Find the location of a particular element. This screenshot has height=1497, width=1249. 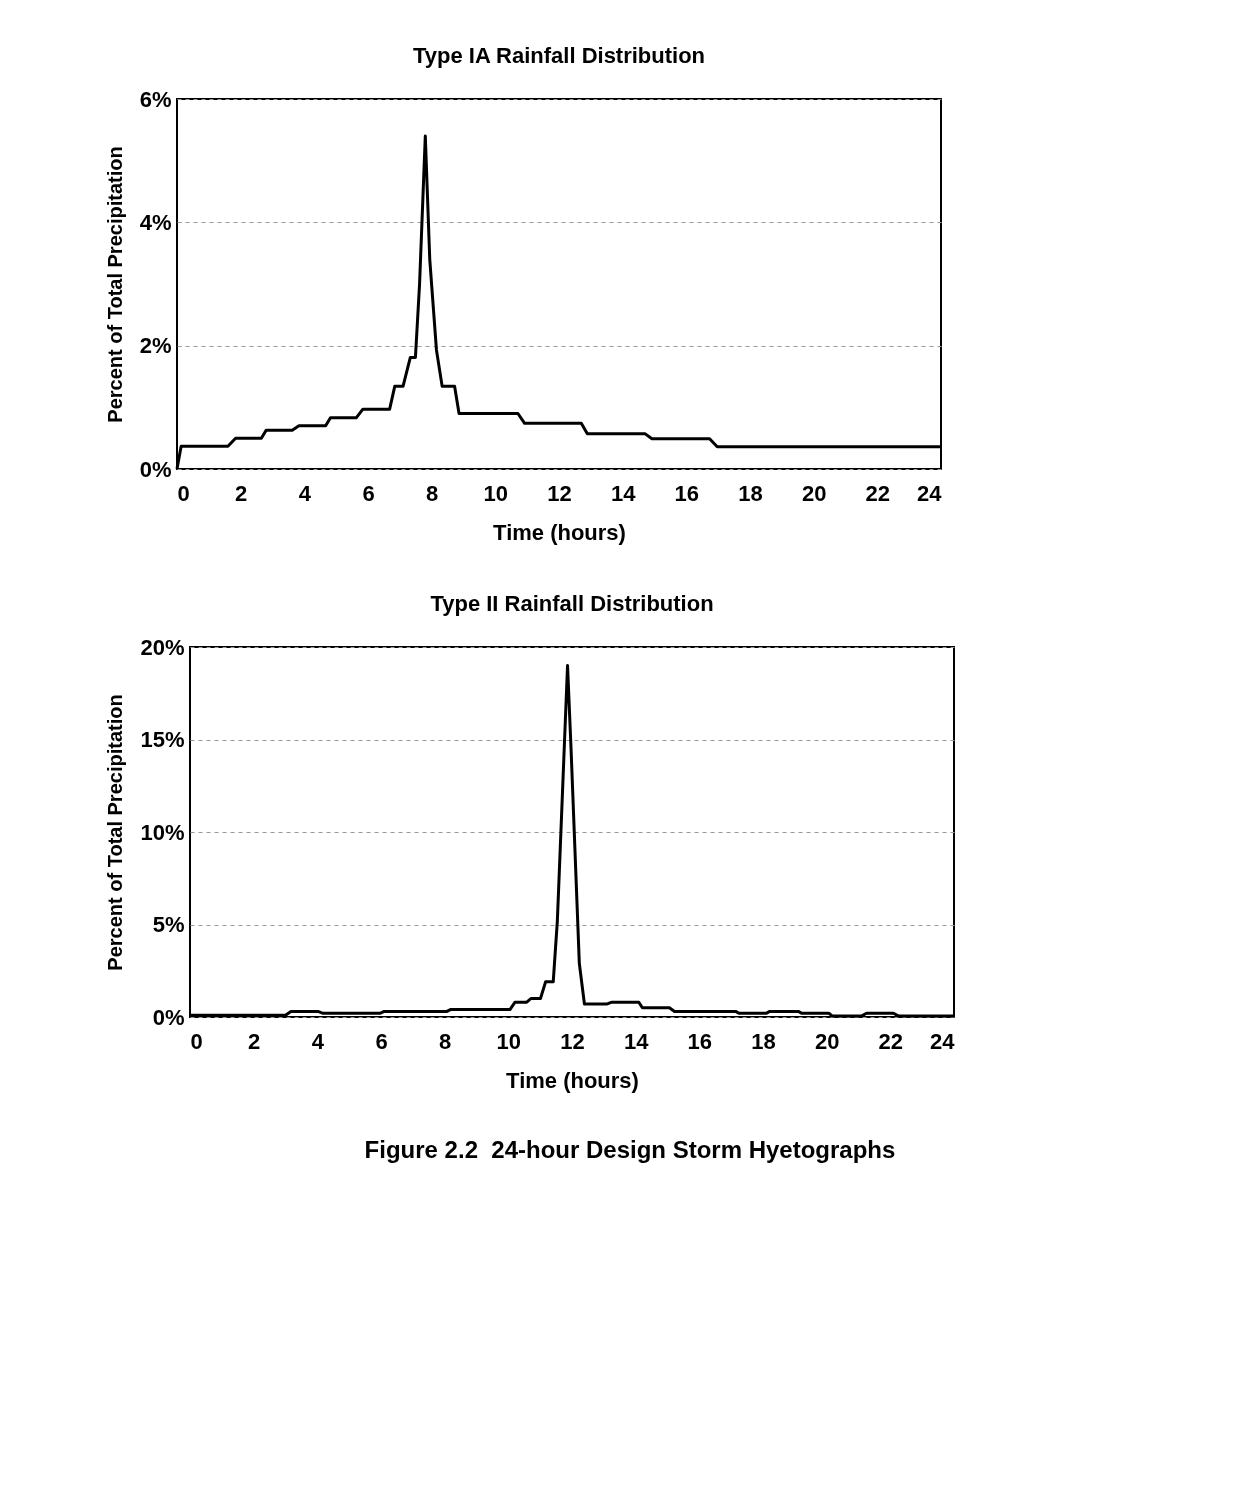

caption: Figure 2.2 24-hour Design Storm Hyetographs is located at coordinates (630, 1150).